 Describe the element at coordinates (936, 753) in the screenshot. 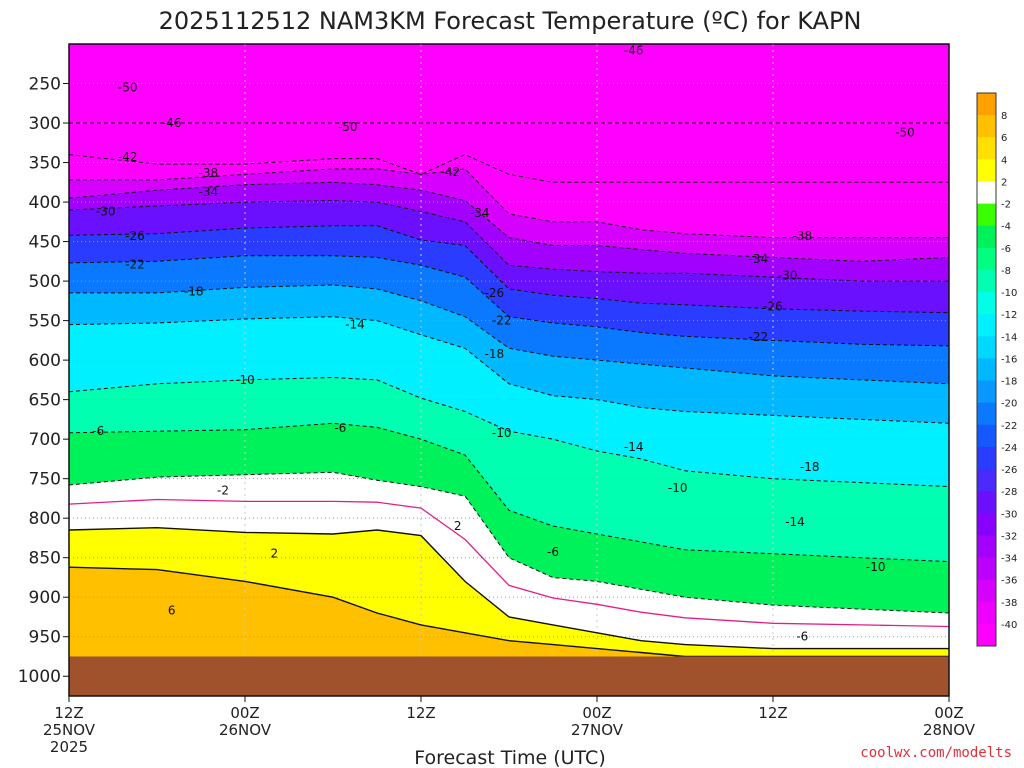

I see `credit-text: coolwx.com/modelts` at that location.